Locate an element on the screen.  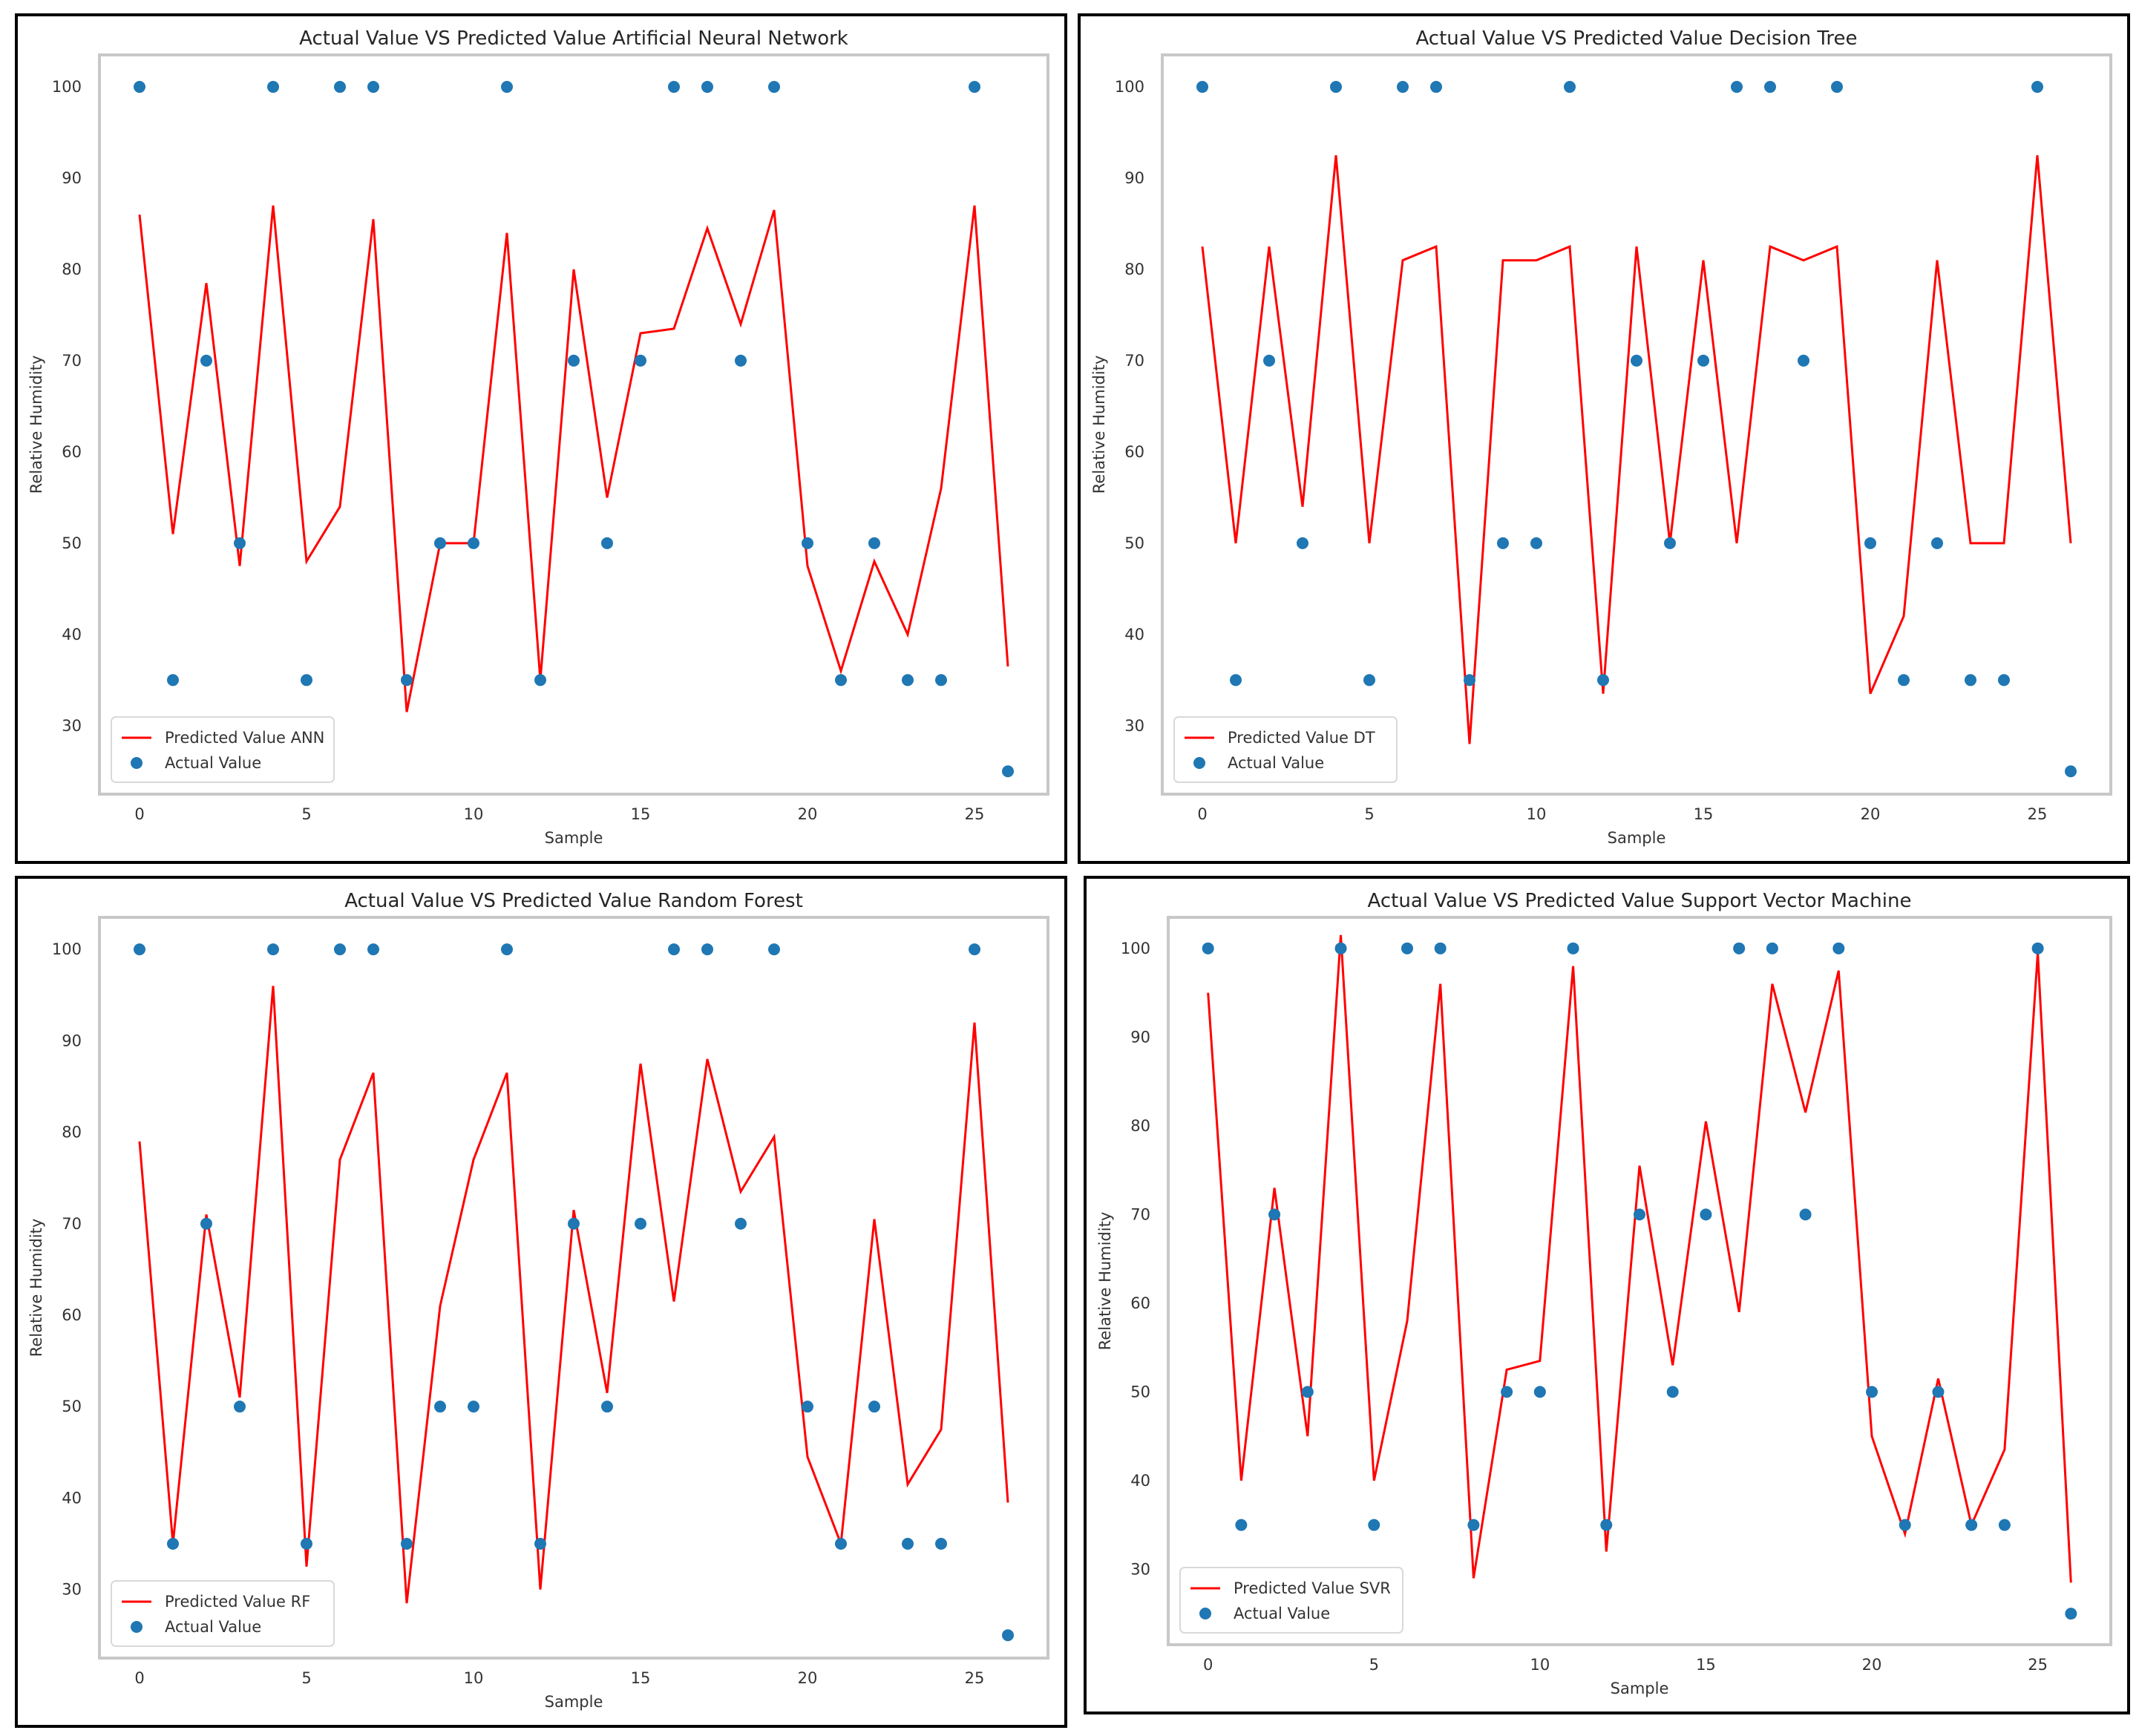
y-axis-label: Relative Humidity is located at coordinates (36, 1288).